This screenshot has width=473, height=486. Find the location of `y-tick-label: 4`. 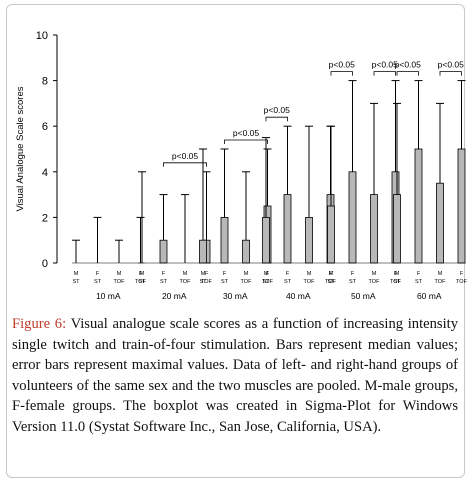

y-tick-label: 4 is located at coordinates (45, 173).